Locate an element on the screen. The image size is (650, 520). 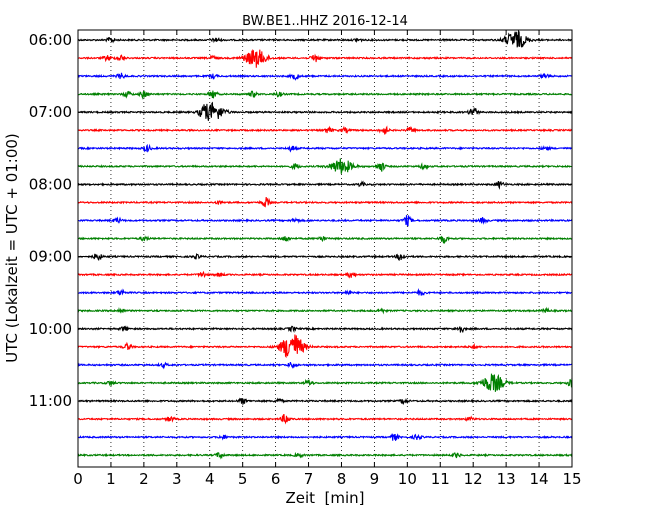
trace-06:15 is located at coordinates (325, 58).